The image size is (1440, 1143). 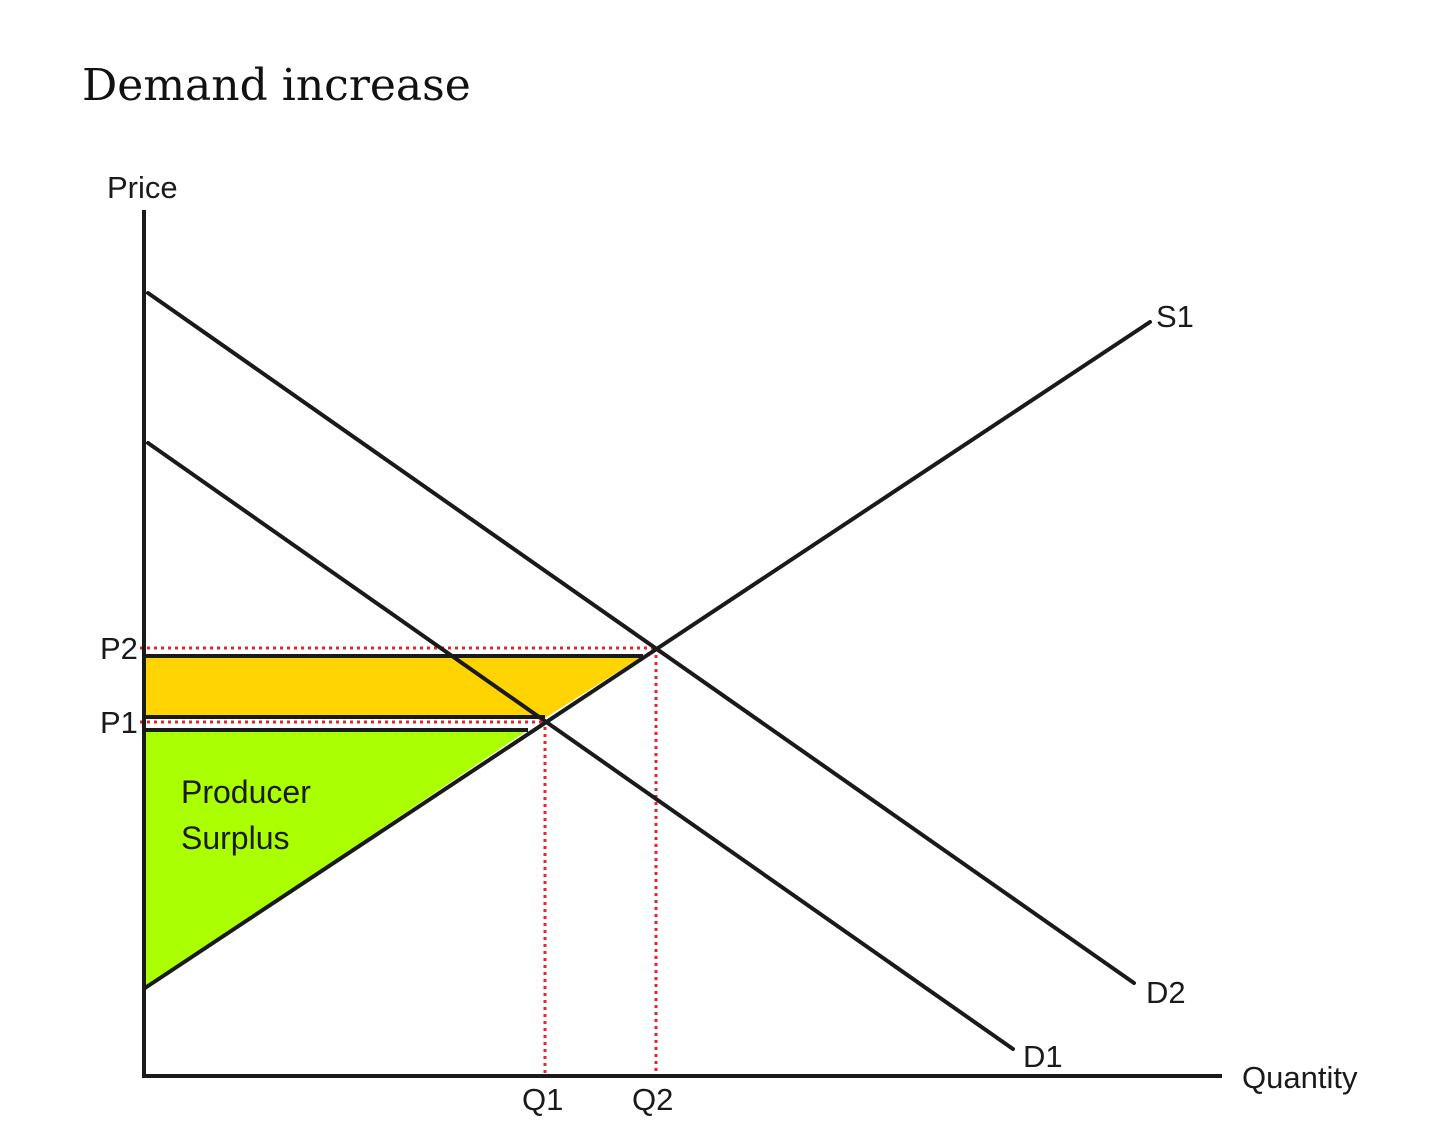 What do you see at coordinates (119, 648) in the screenshot?
I see `p2-label: P2` at bounding box center [119, 648].